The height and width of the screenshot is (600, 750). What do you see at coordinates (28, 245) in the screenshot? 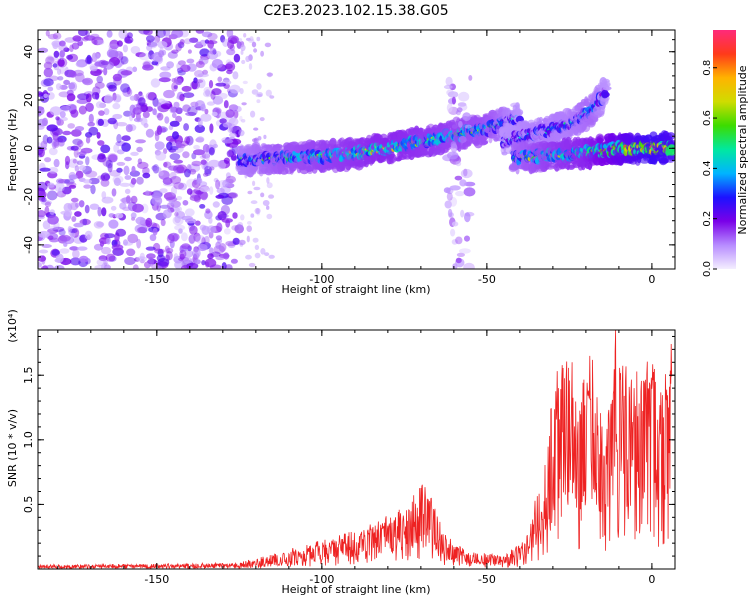
I see `y-tick-label: -40` at bounding box center [28, 245].